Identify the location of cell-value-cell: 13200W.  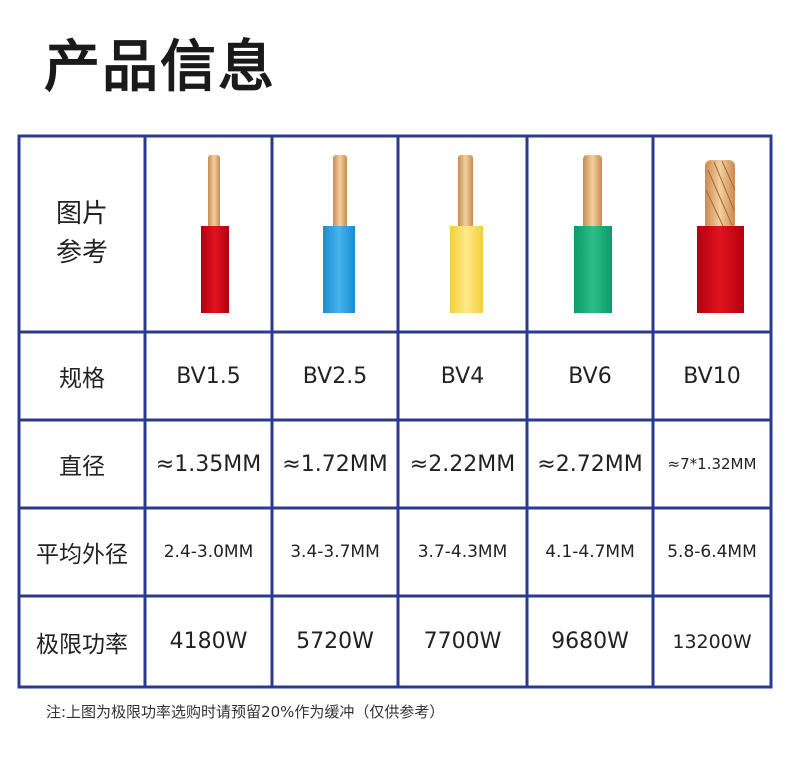
(712, 641).